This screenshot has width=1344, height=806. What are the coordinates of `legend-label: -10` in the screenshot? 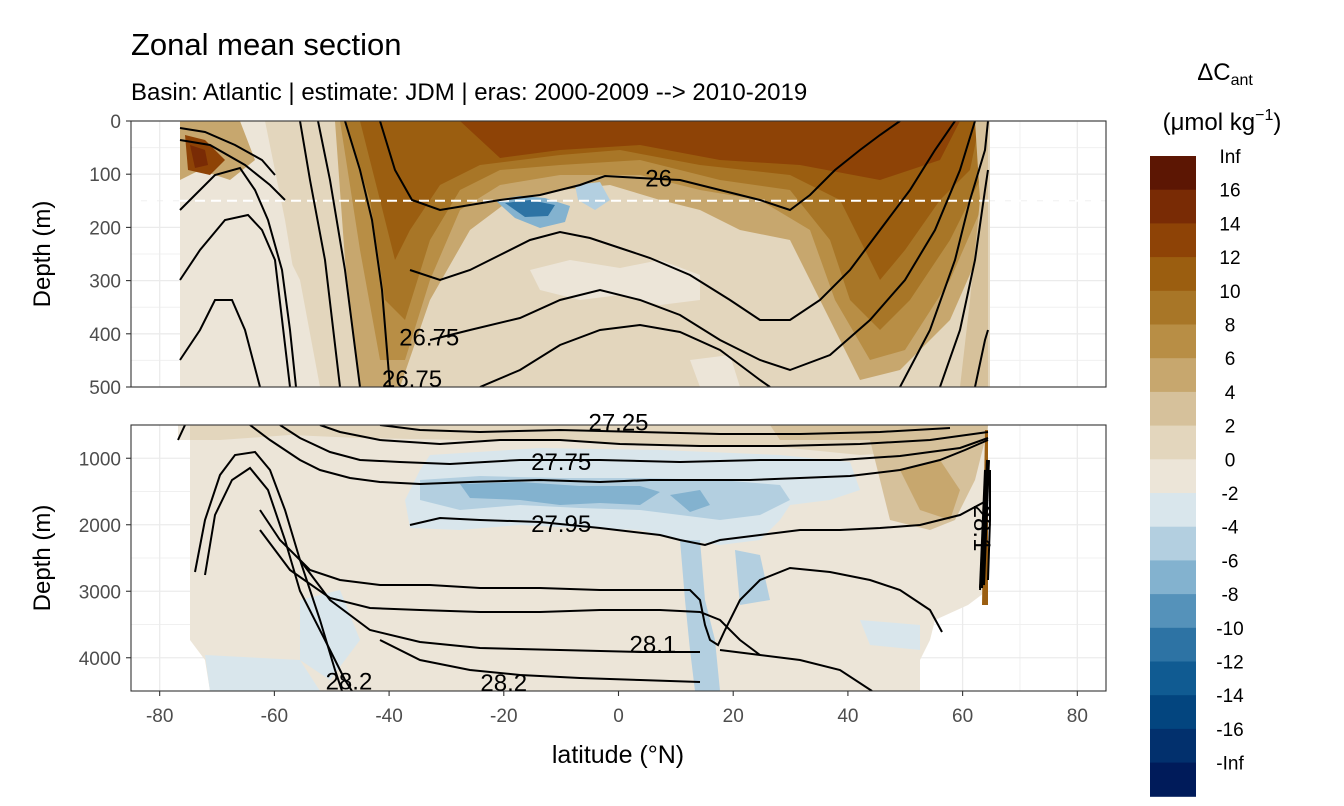 It's located at (1229, 629).